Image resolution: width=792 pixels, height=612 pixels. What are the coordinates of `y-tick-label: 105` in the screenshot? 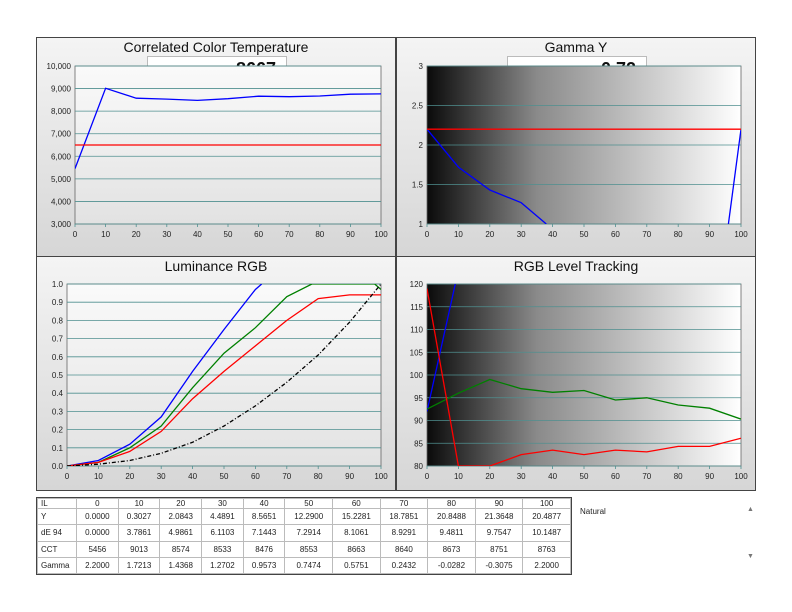 It's located at (417, 352).